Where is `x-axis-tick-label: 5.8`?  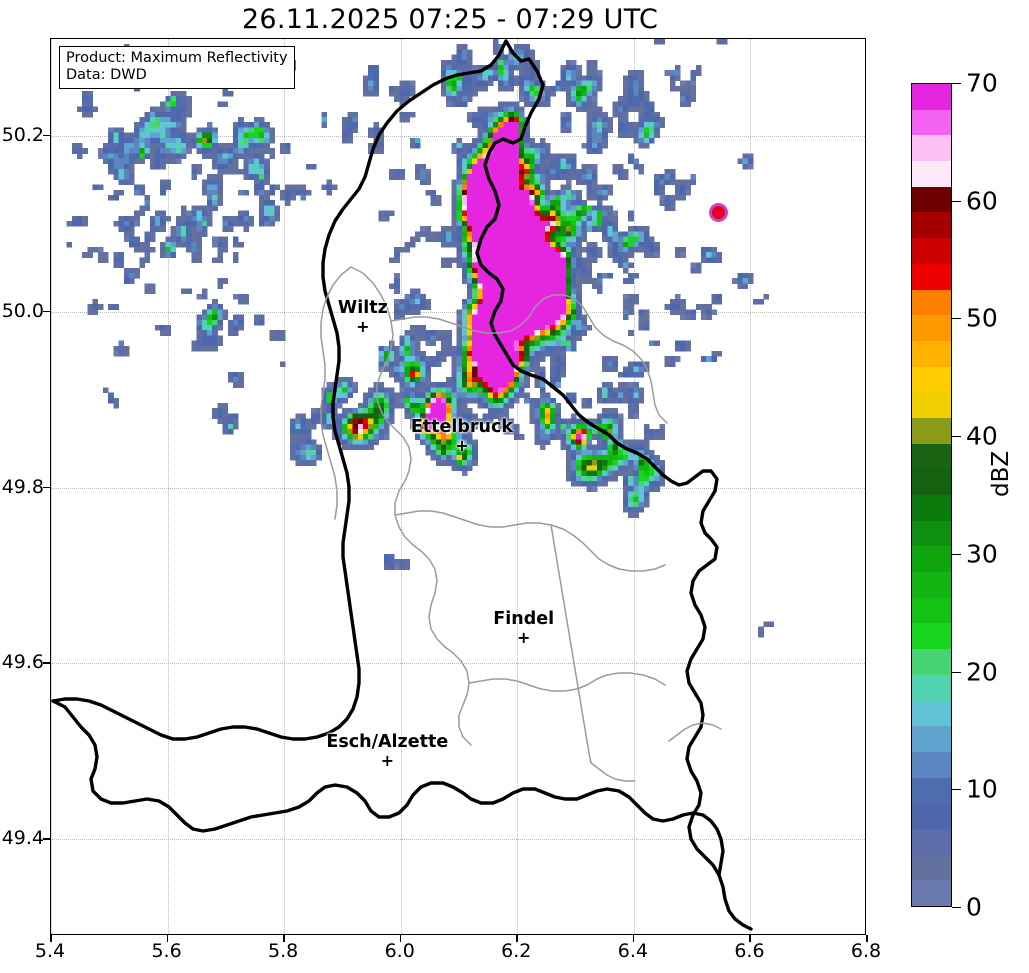 x-axis-tick-label: 5.8 is located at coordinates (283, 951).